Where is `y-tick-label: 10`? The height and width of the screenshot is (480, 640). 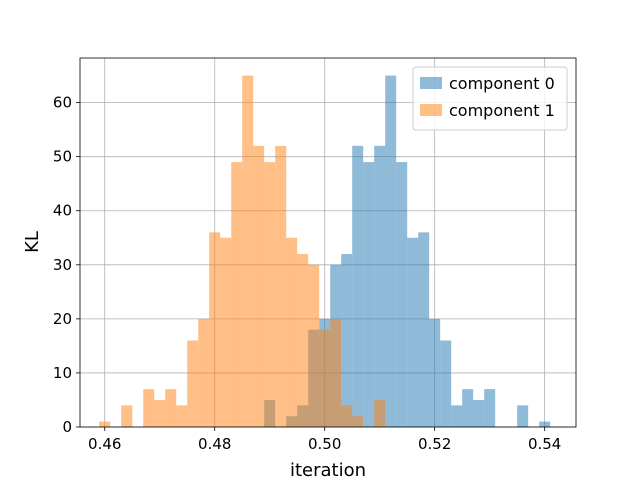
y-tick-label: 10 is located at coordinates (62, 373).